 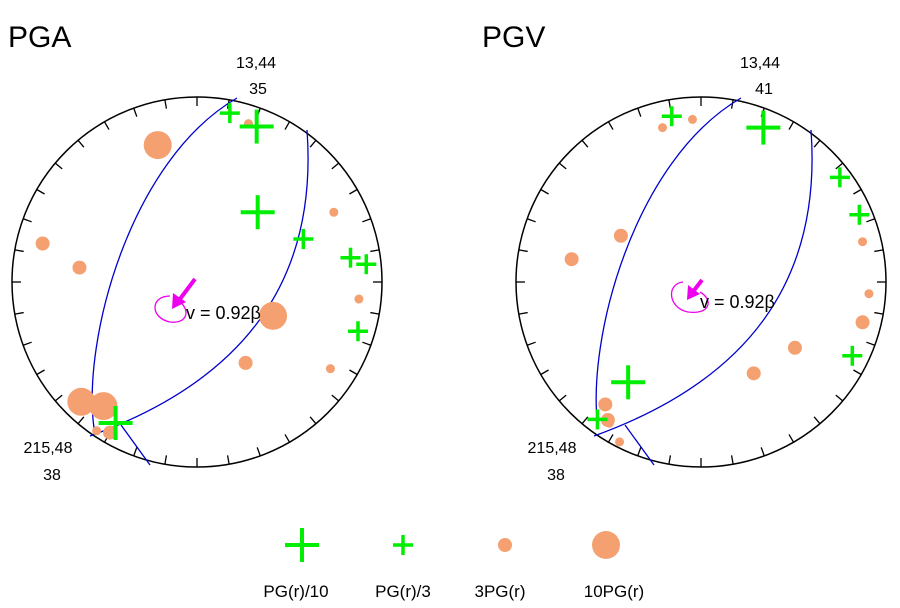 I want to click on plane1-rake-label: 35, so click(x=258, y=89).